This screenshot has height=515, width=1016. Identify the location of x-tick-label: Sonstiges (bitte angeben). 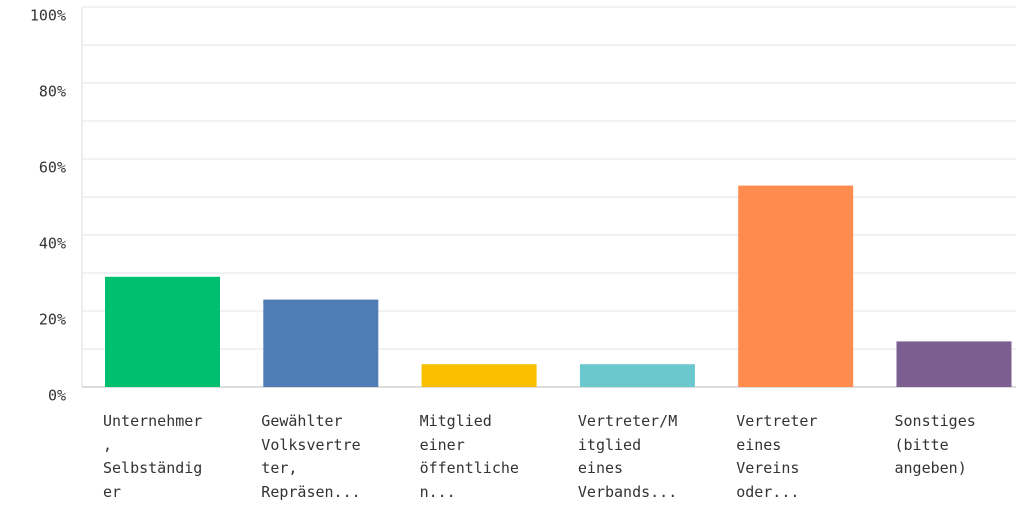
(935, 444).